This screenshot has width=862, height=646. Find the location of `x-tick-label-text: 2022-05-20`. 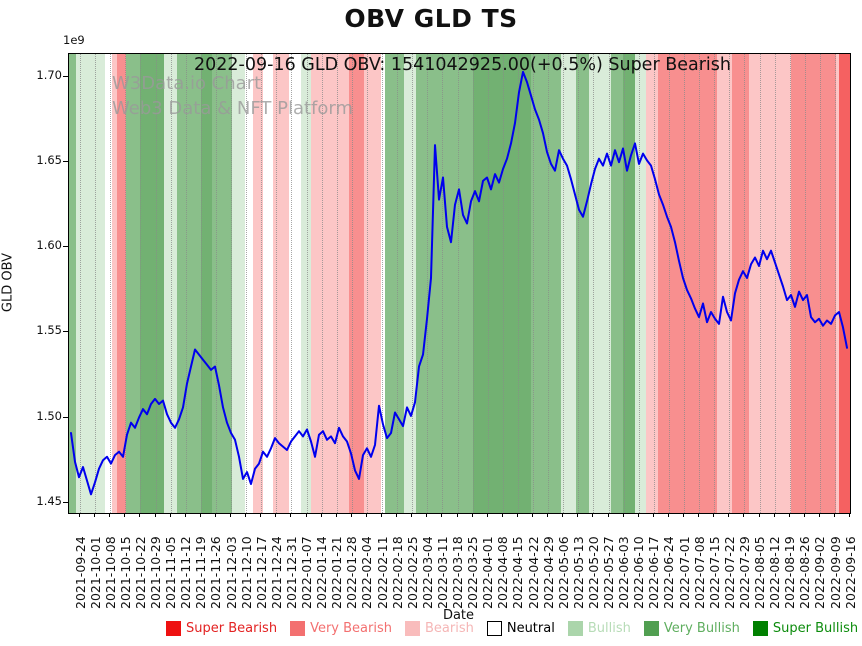

x-tick-label-text: 2022-05-20 is located at coordinates (593, 572).